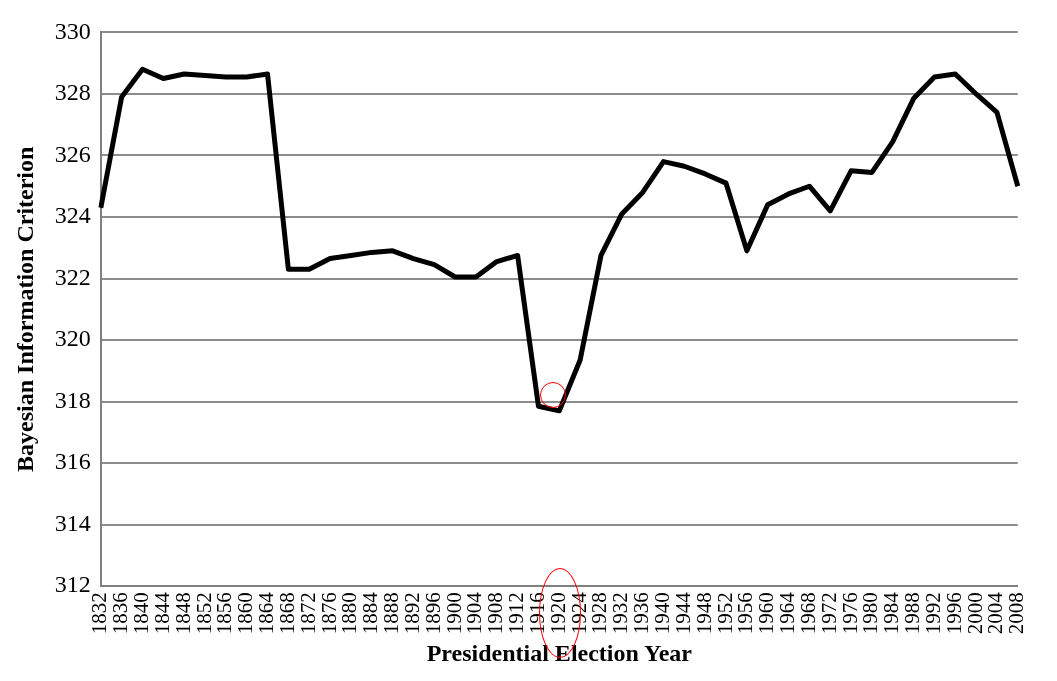 The height and width of the screenshot is (681, 1057). I want to click on y-tick-label: 314, so click(72, 522).